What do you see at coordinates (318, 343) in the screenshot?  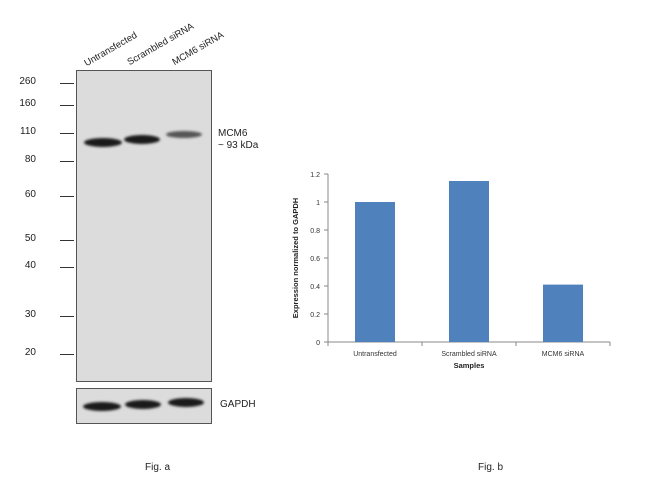 I see `y-tick-label: 0` at bounding box center [318, 343].